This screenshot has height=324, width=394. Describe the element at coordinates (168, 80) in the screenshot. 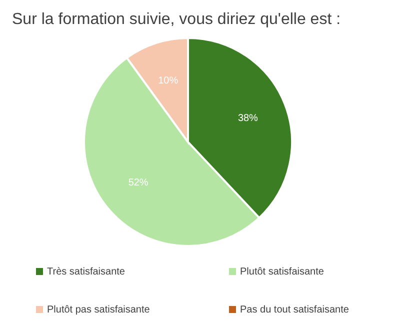

I see `data-label: 10%` at that location.